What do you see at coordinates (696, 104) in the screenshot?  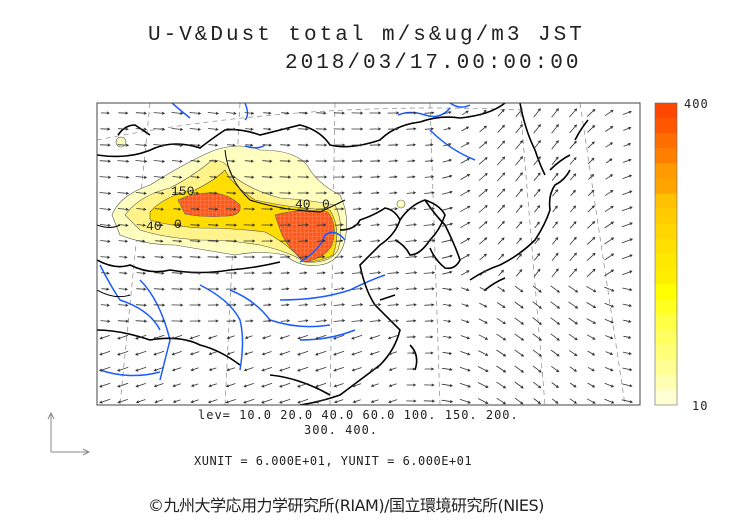 I see `colorbar-max-label: 400` at bounding box center [696, 104].